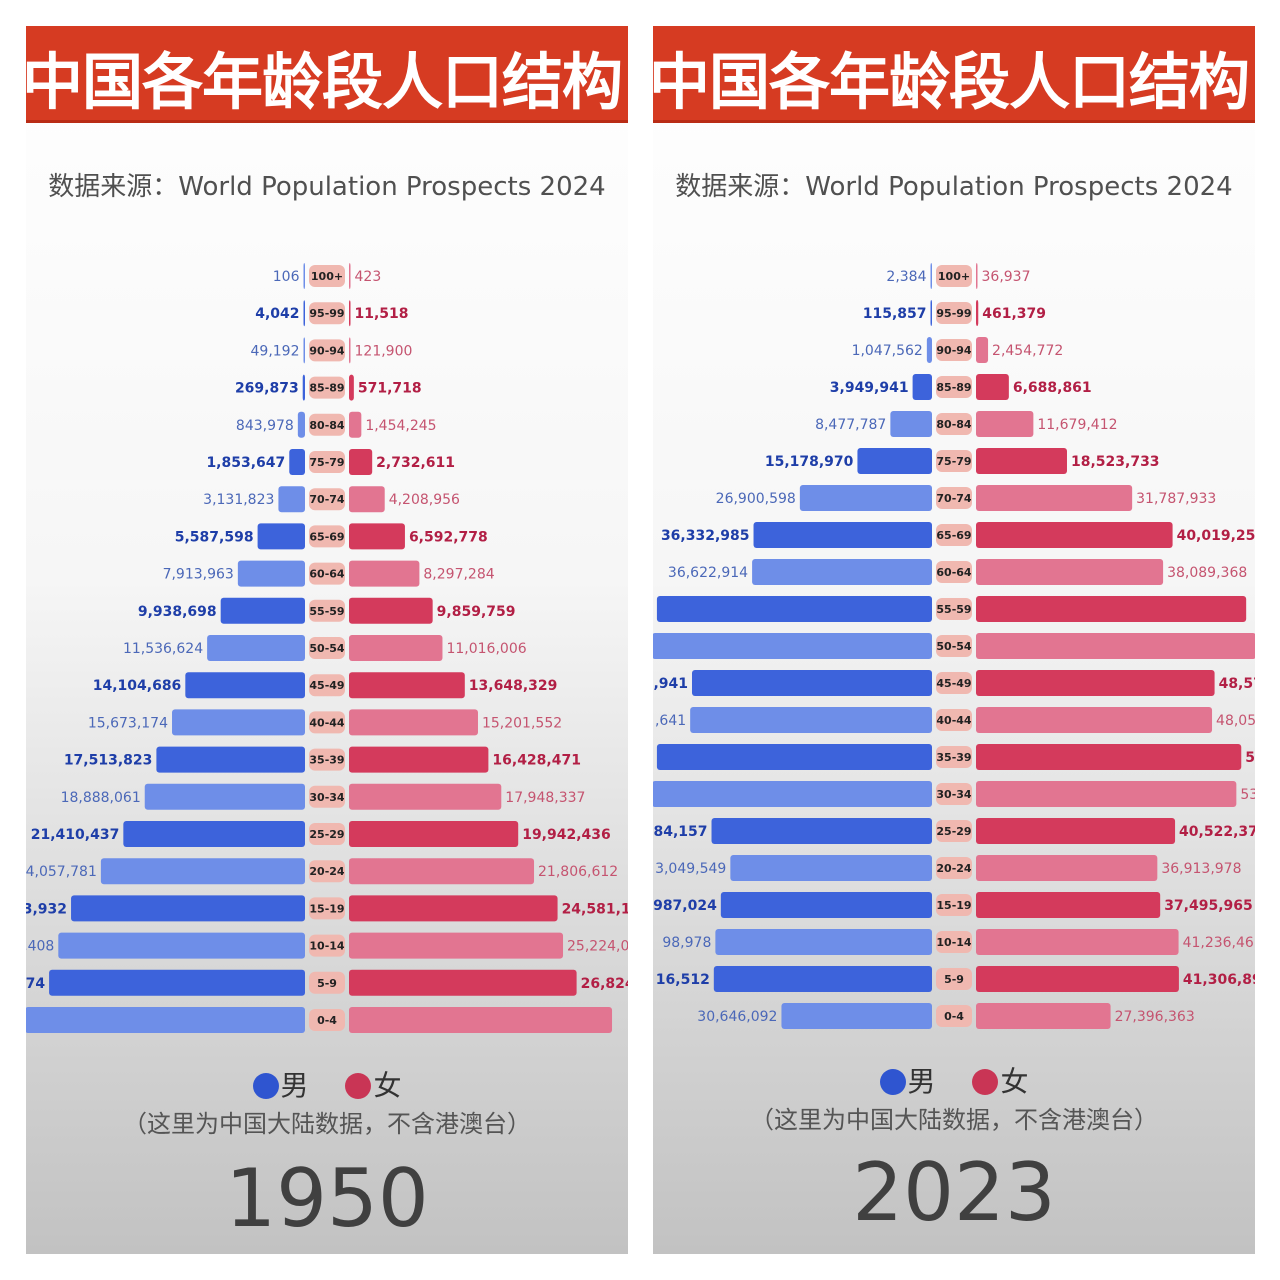  Describe the element at coordinates (265, 1086) in the screenshot. I see `male-dot-icon` at that location.